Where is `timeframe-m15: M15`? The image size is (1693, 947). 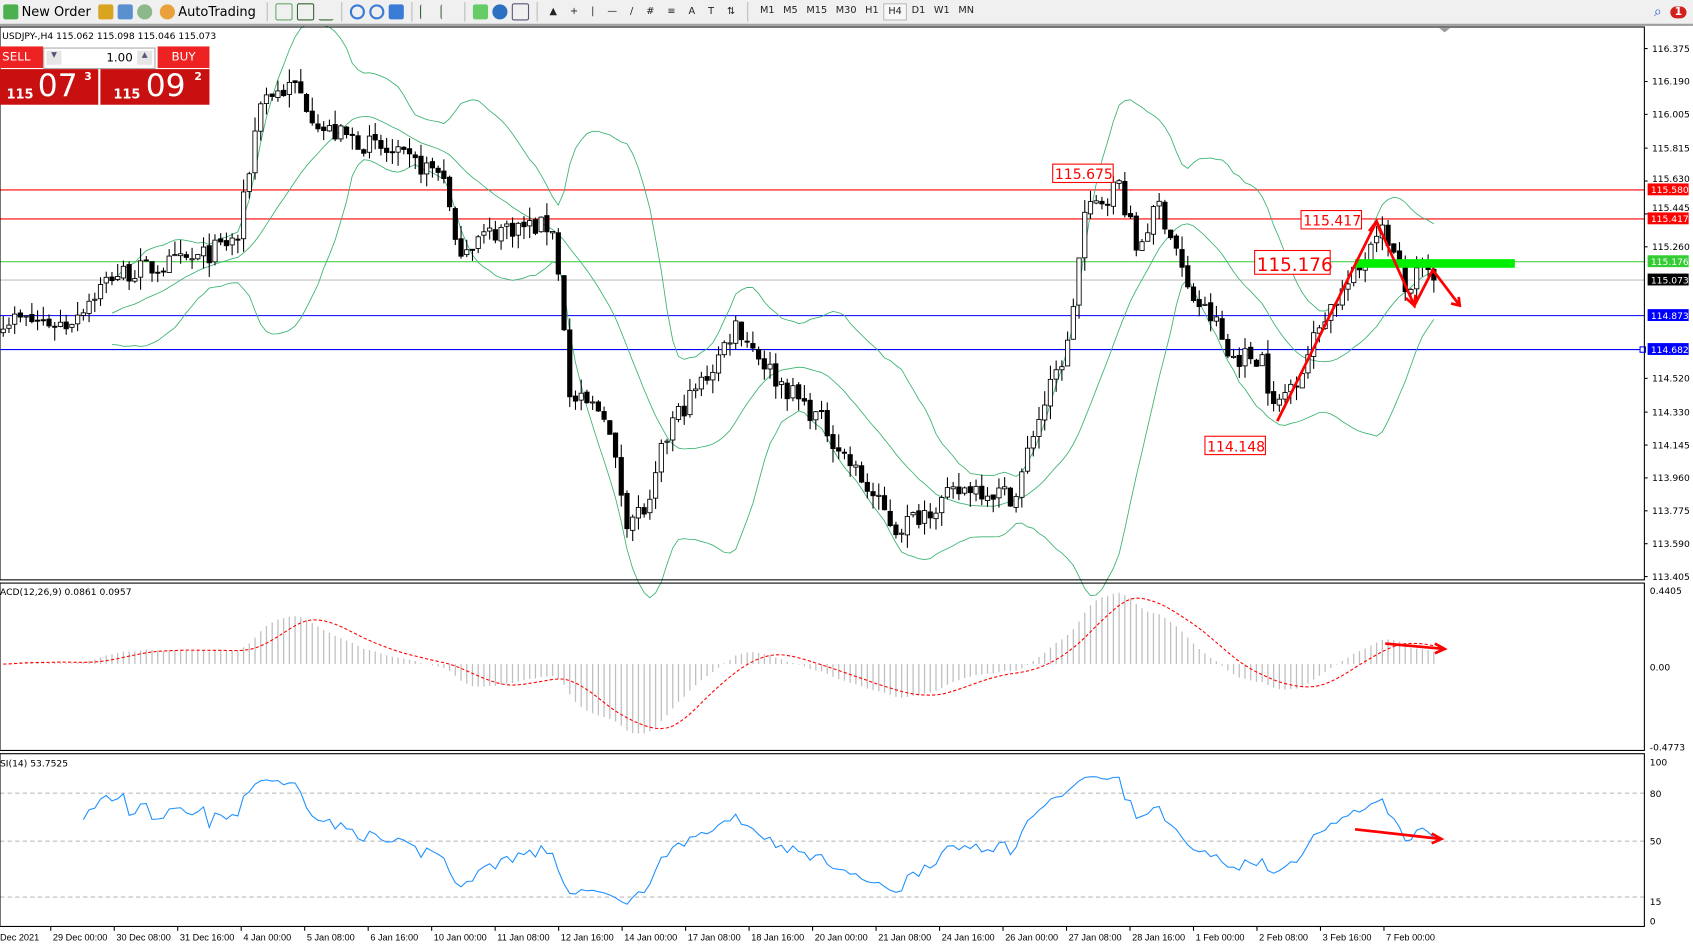 timeframe-m15: M15 is located at coordinates (817, 11).